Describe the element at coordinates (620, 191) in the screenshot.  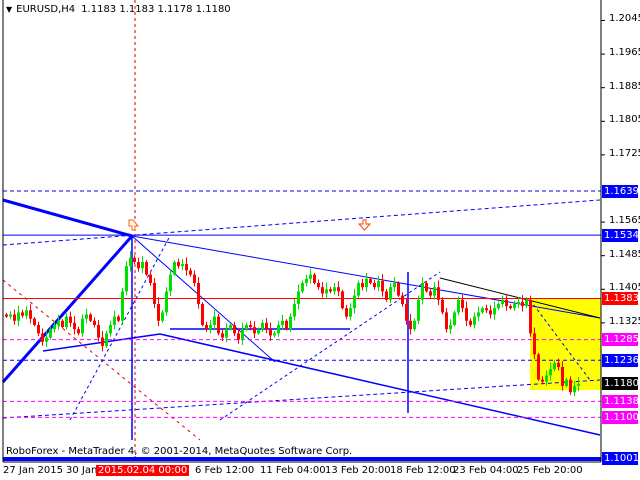
I see `price-level-label: 1.1639` at that location.